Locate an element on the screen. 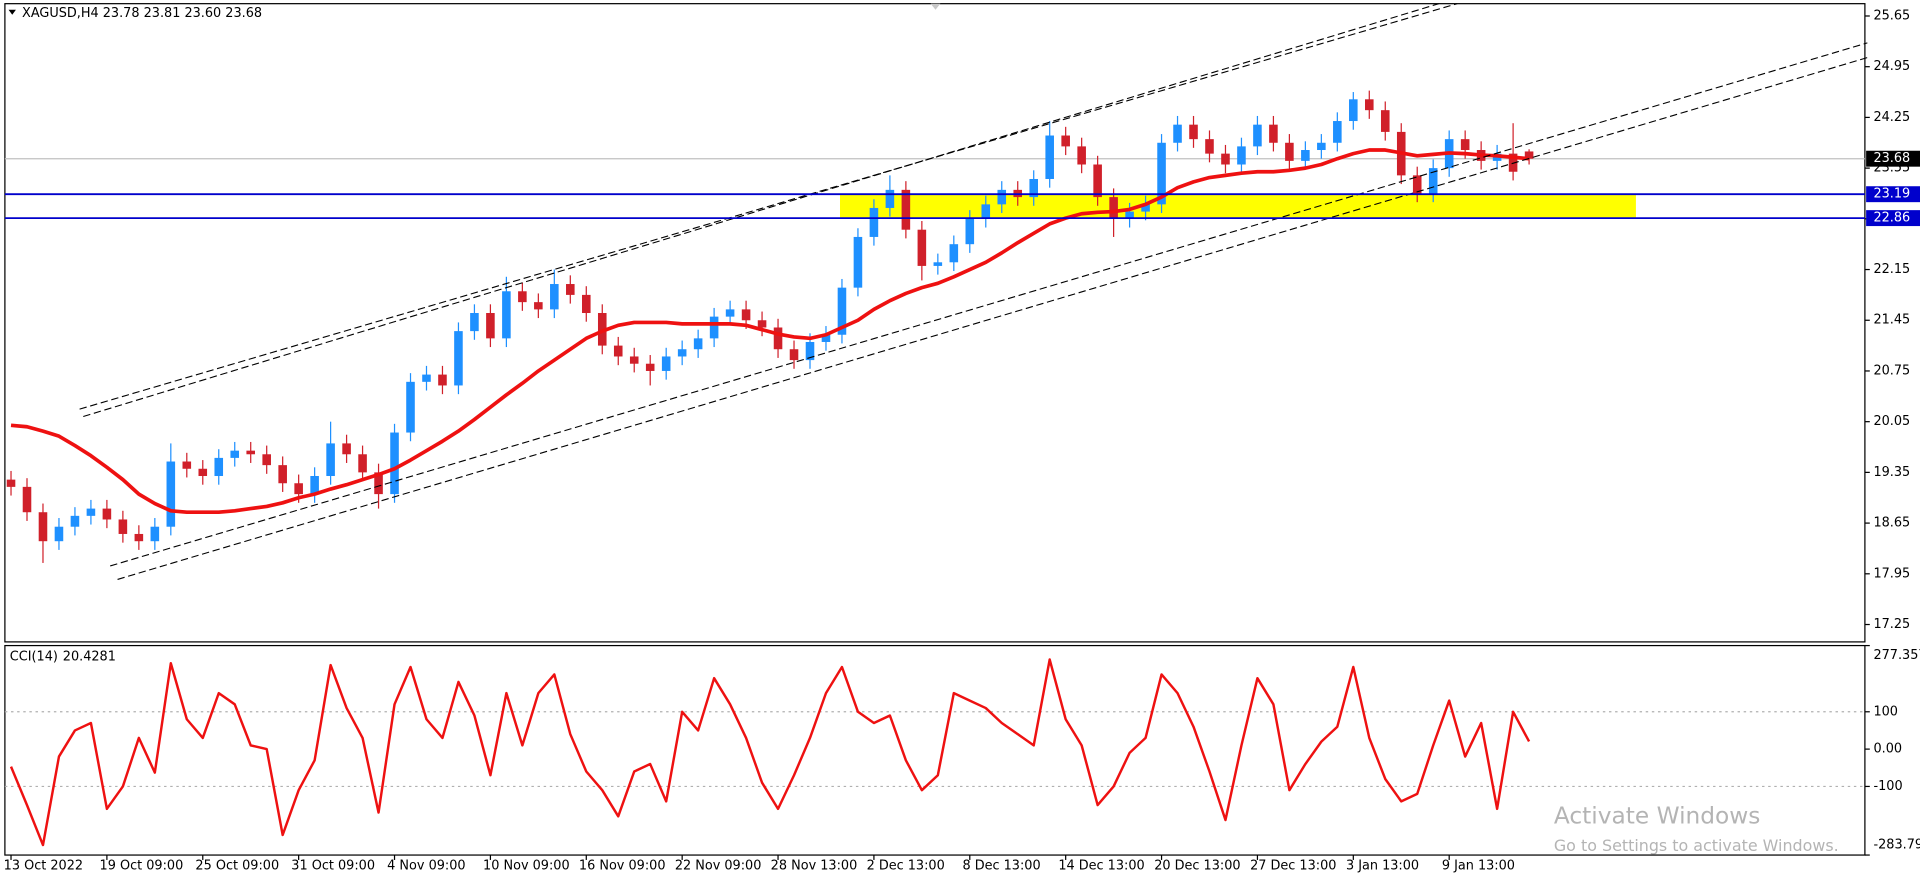 The image size is (1920, 882). x-tick-label: 8 Dec 13:00 is located at coordinates (1001, 866).